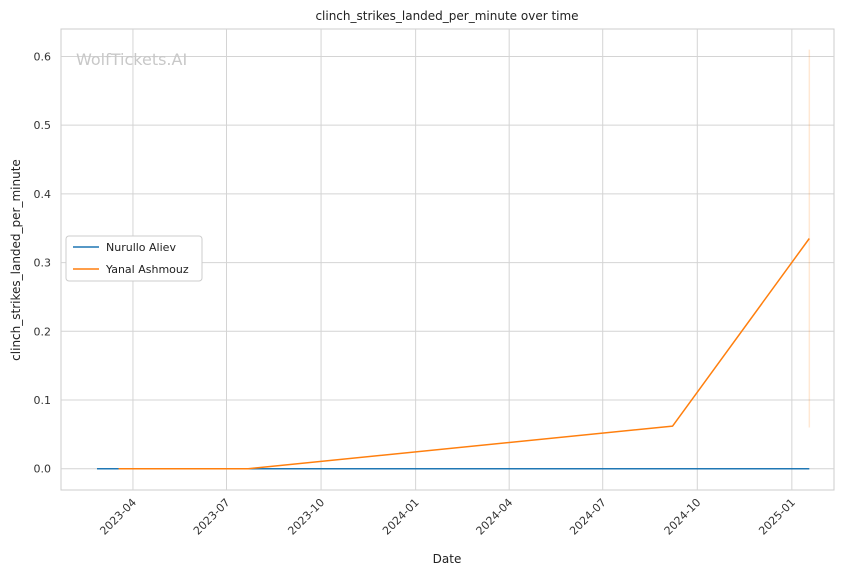  What do you see at coordinates (131, 59) in the screenshot?
I see `watermark: WolfTickets.AI` at bounding box center [131, 59].